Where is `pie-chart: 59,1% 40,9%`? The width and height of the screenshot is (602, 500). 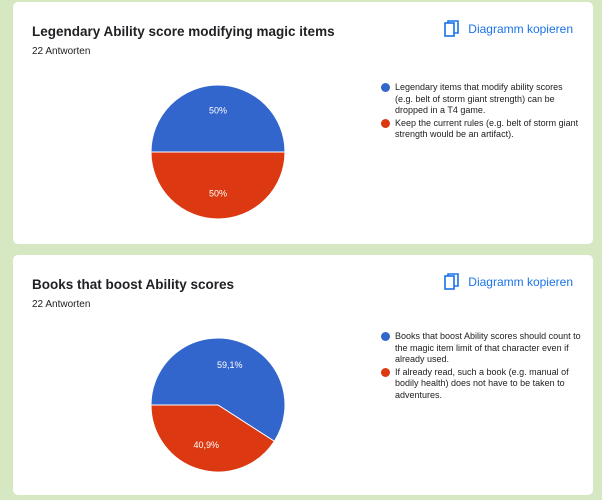
pie-chart: 59,1% 40,9% is located at coordinates (218, 405).